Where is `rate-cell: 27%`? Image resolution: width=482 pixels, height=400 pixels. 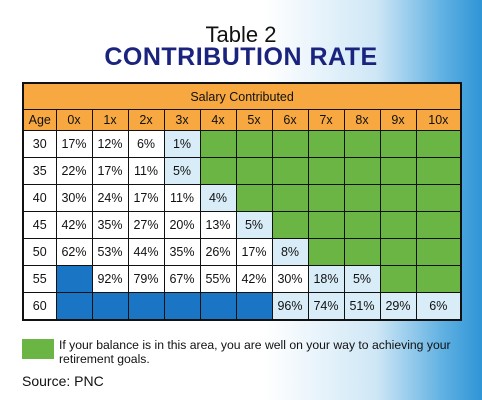 rate-cell: 27% is located at coordinates (146, 225).